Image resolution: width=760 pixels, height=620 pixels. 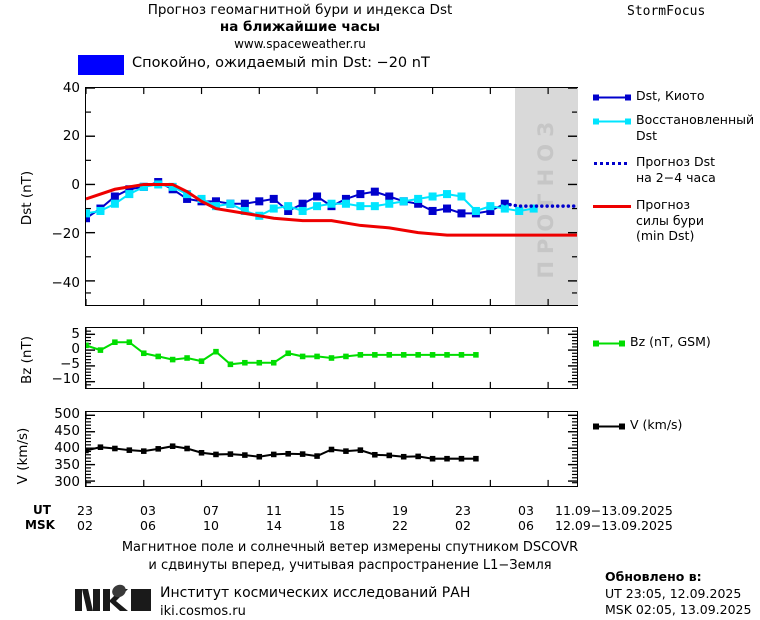 I want to click on legend-label-recovered-dst-2: Dst, so click(x=647, y=135).